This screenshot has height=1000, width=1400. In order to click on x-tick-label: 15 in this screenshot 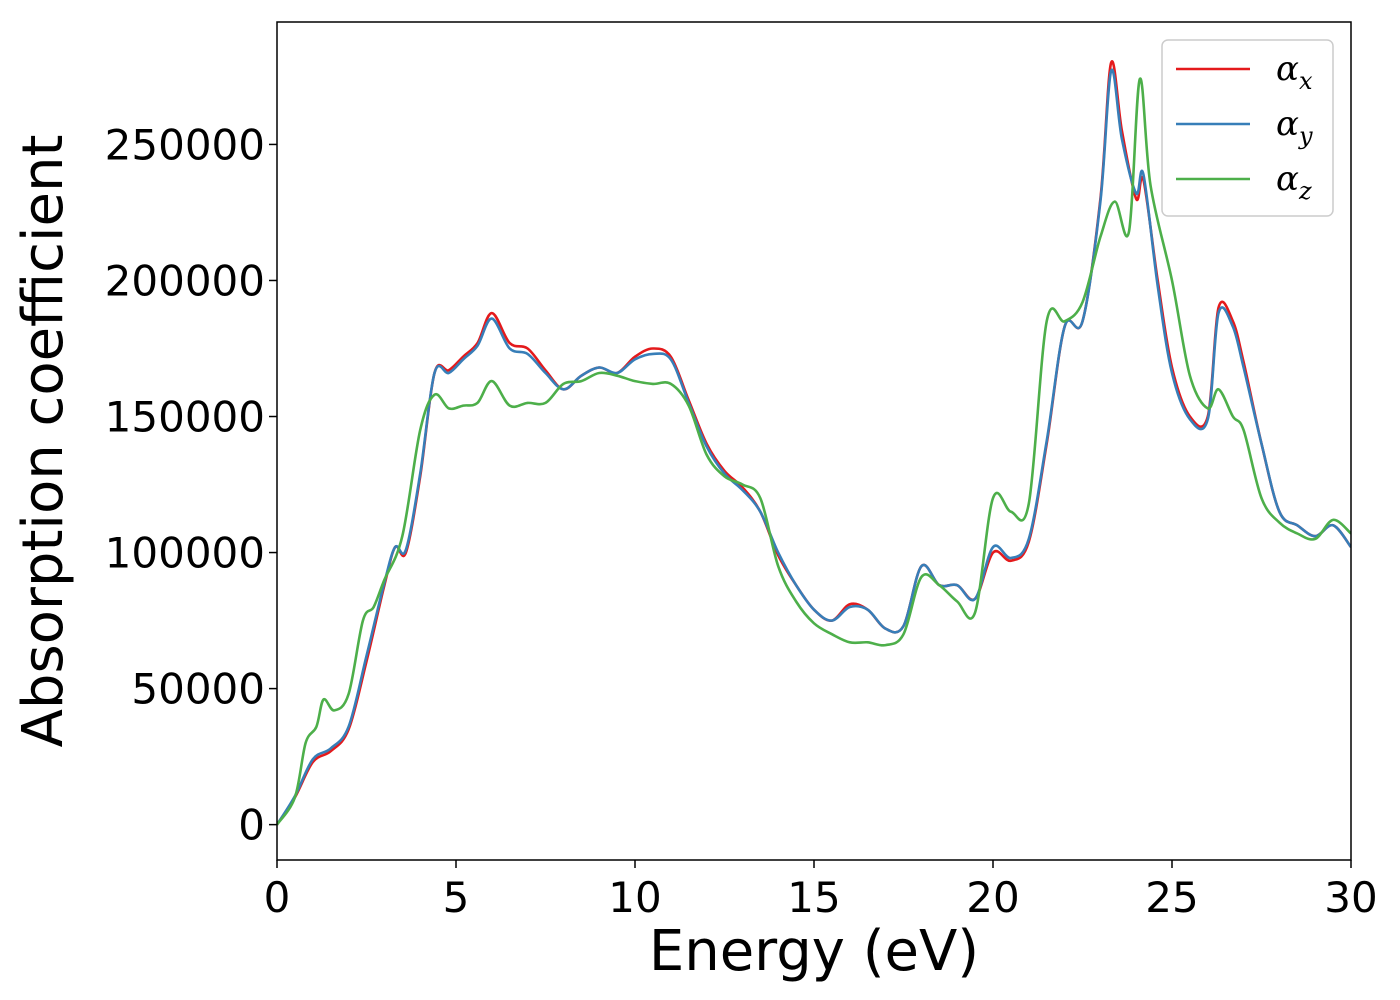, I will do `click(813, 897)`.